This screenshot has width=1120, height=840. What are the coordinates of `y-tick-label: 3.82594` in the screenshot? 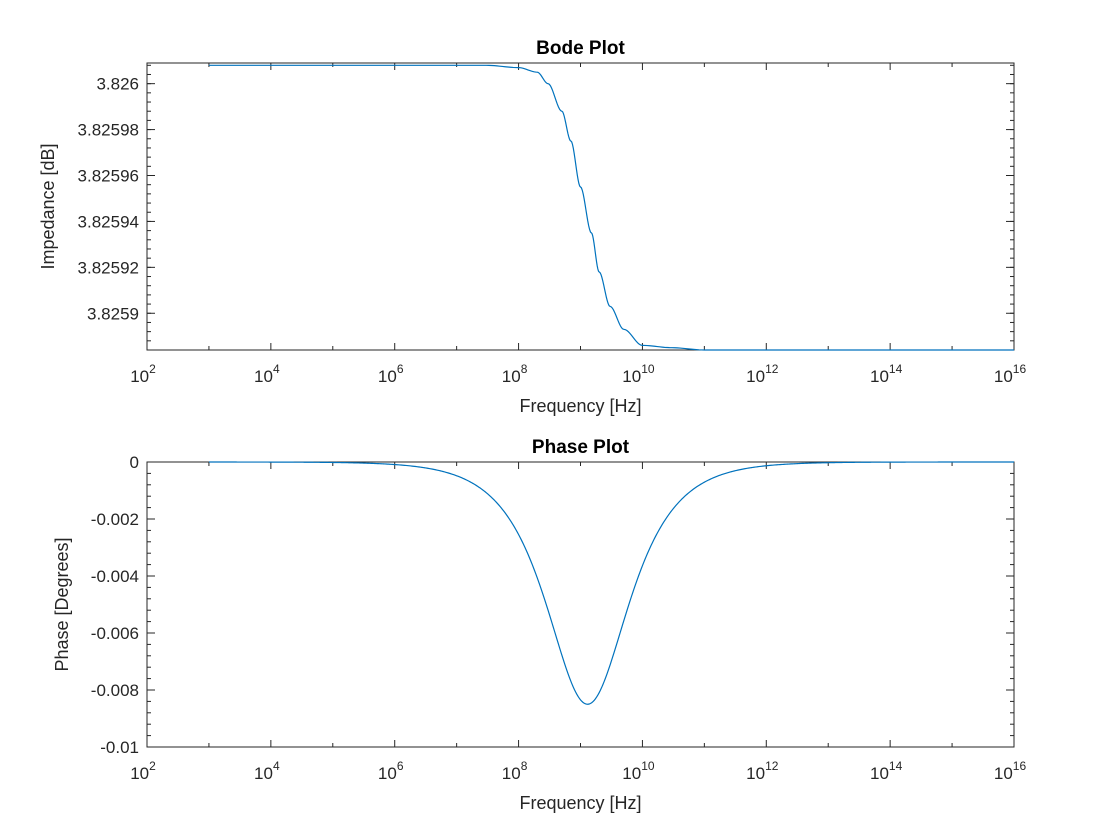 It's located at (108, 221).